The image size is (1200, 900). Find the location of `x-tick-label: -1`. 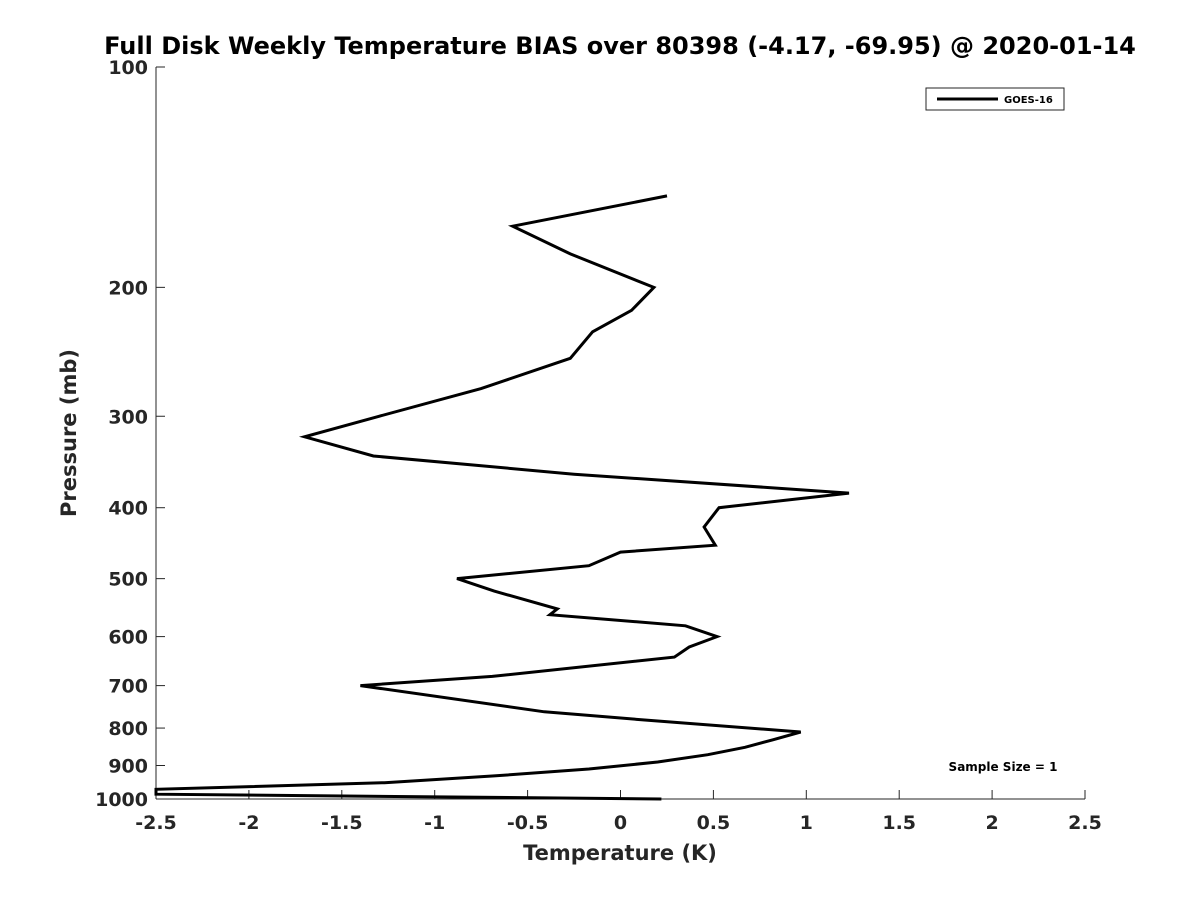

x-tick-label: -1 is located at coordinates (434, 823).